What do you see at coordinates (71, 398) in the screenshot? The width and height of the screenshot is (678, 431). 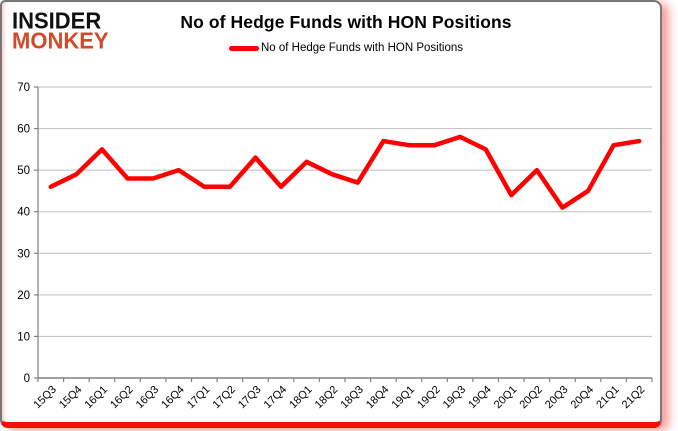 I see `svg-text: 15Q4` at bounding box center [71, 398].